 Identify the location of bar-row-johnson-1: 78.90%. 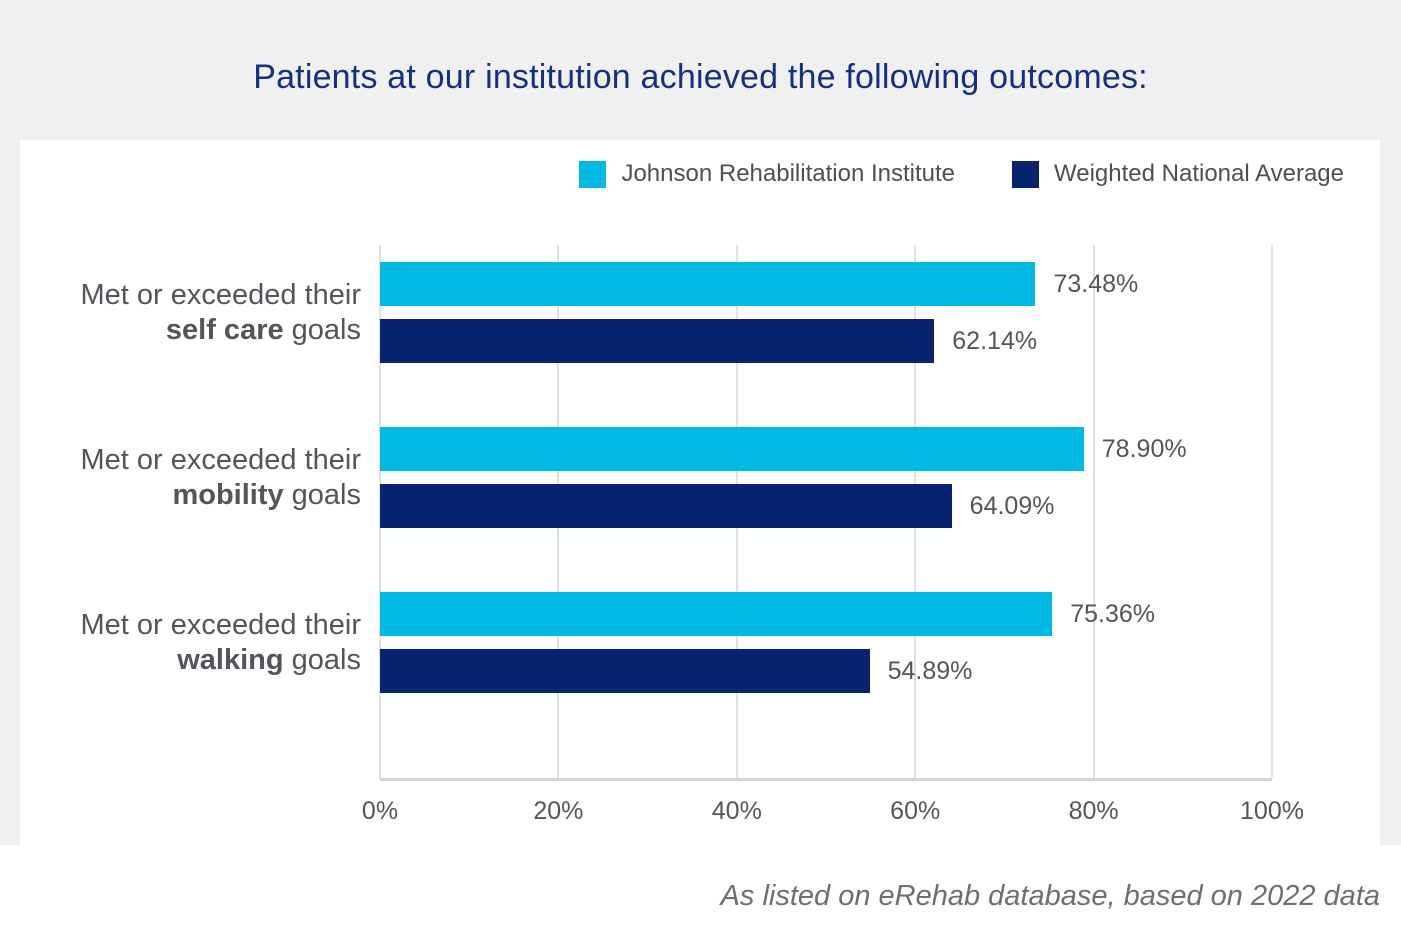
(826, 449).